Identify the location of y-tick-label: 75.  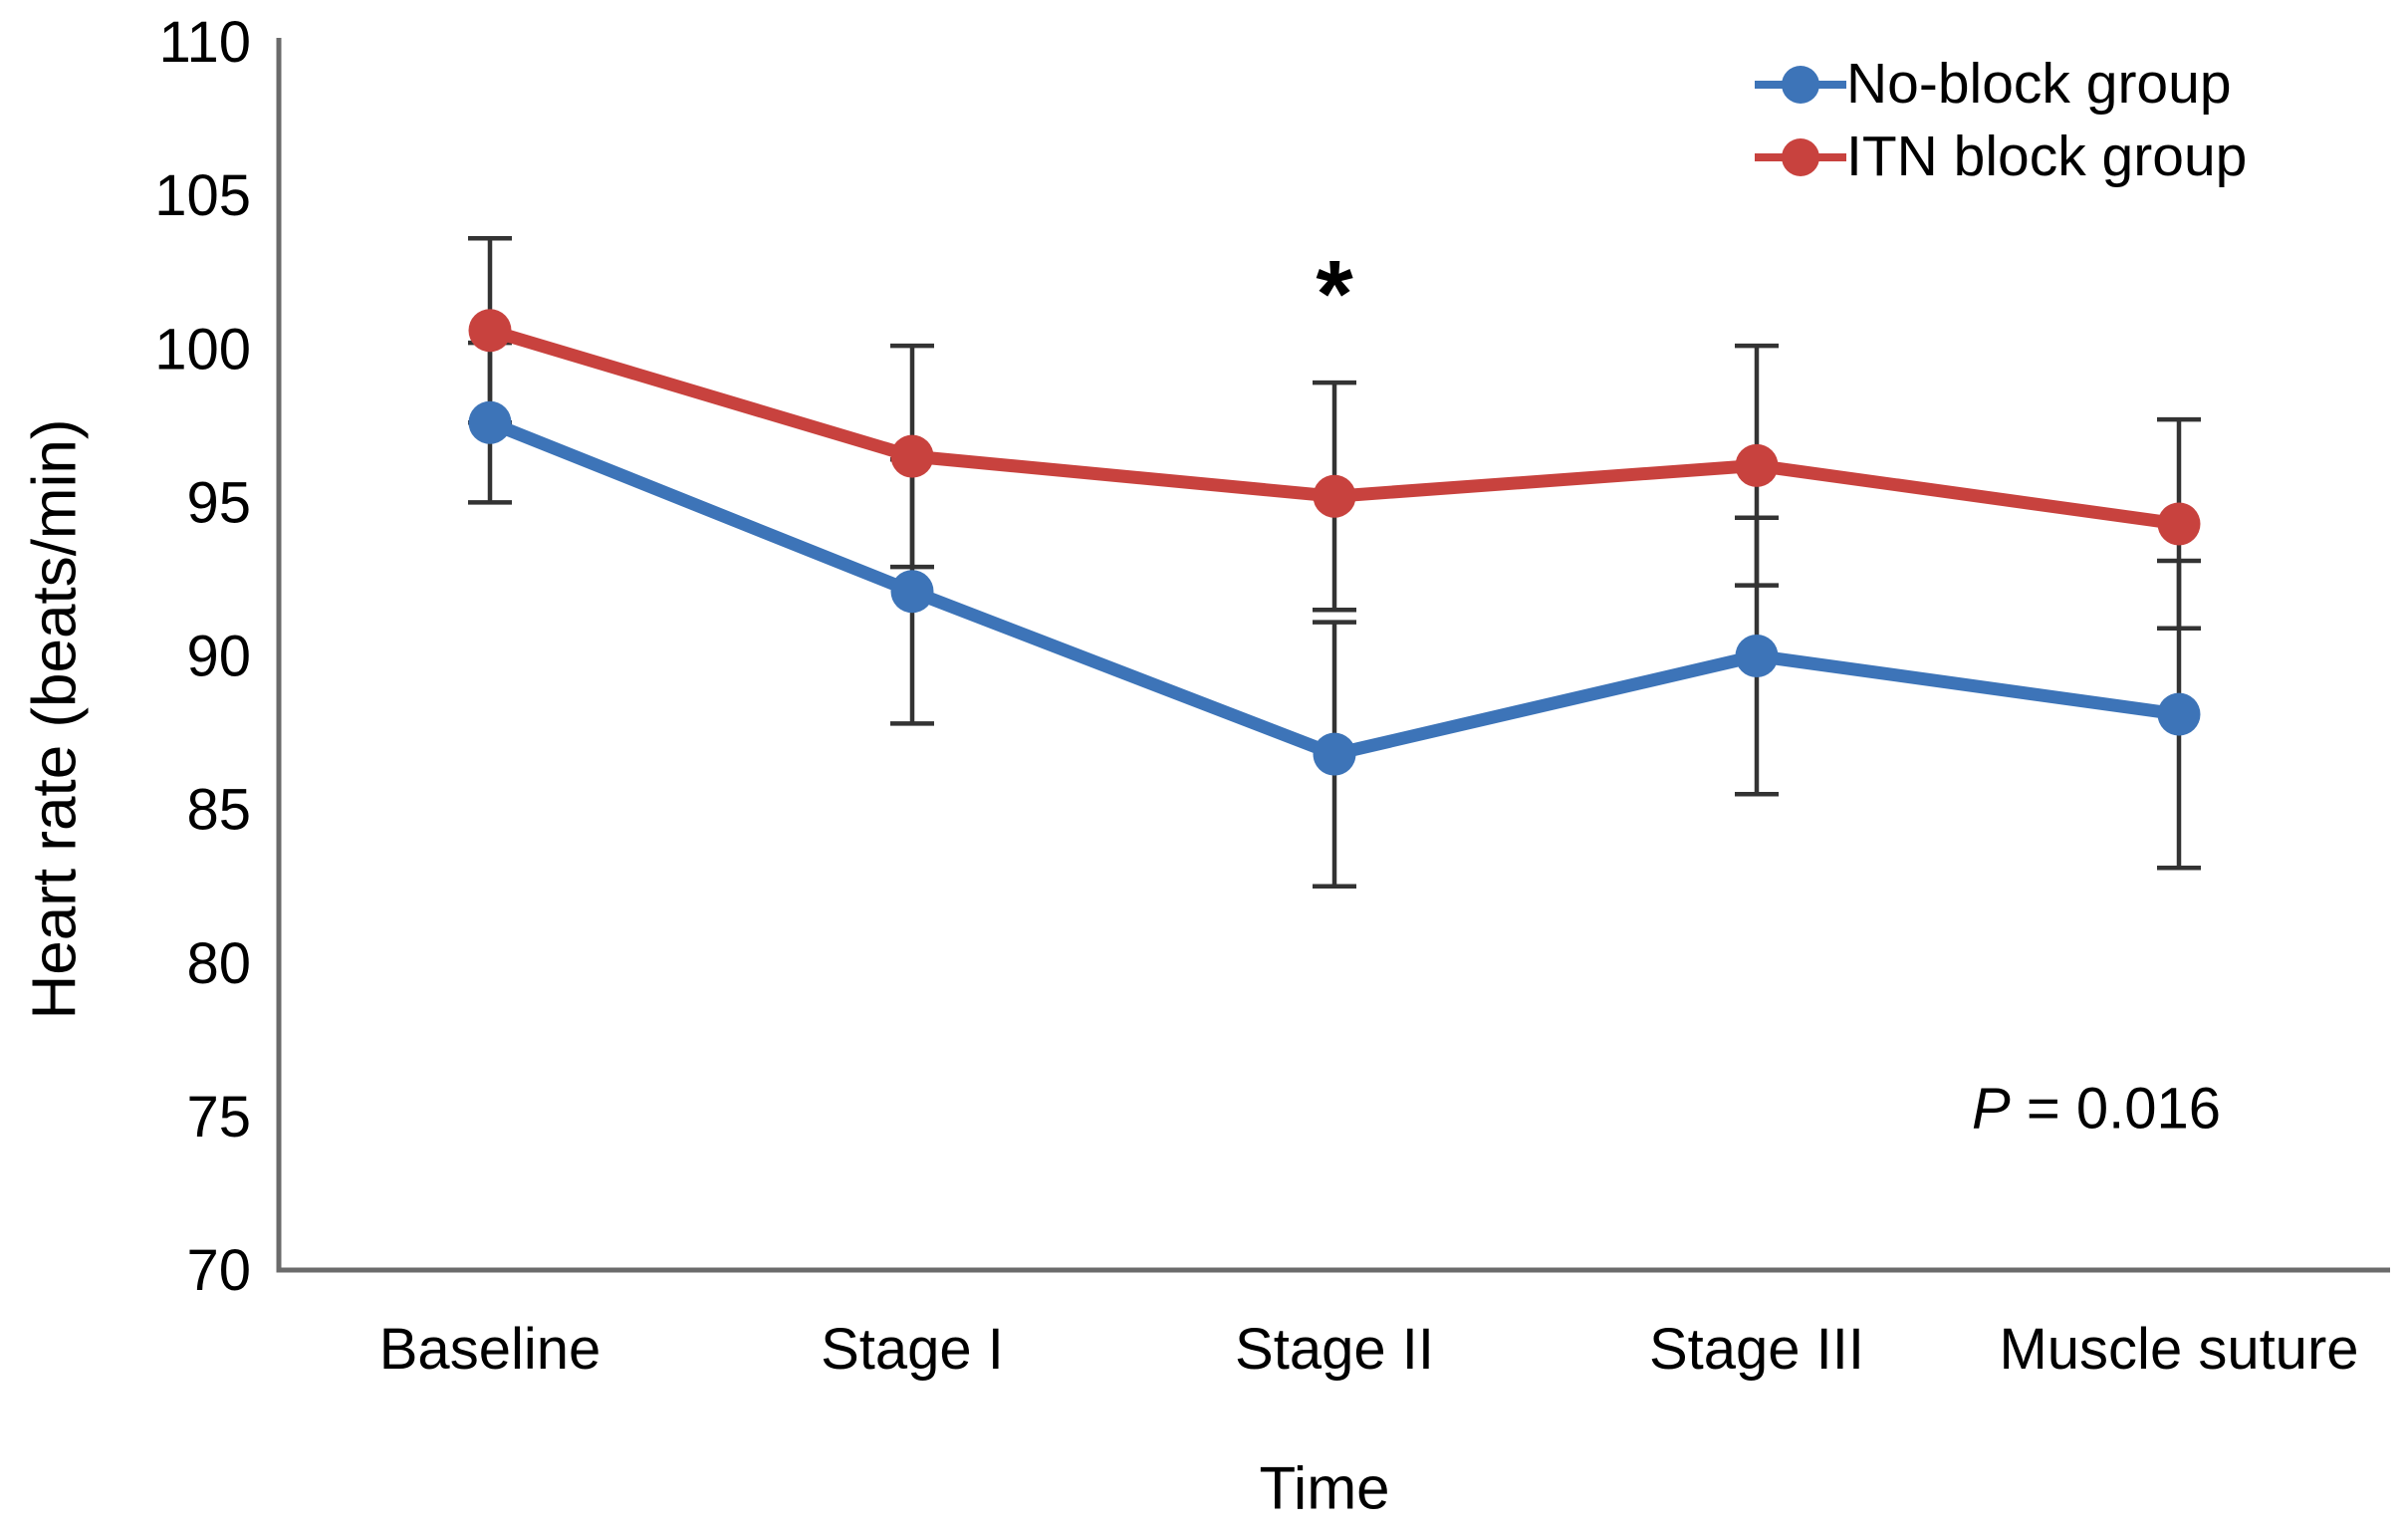
(218, 1117).